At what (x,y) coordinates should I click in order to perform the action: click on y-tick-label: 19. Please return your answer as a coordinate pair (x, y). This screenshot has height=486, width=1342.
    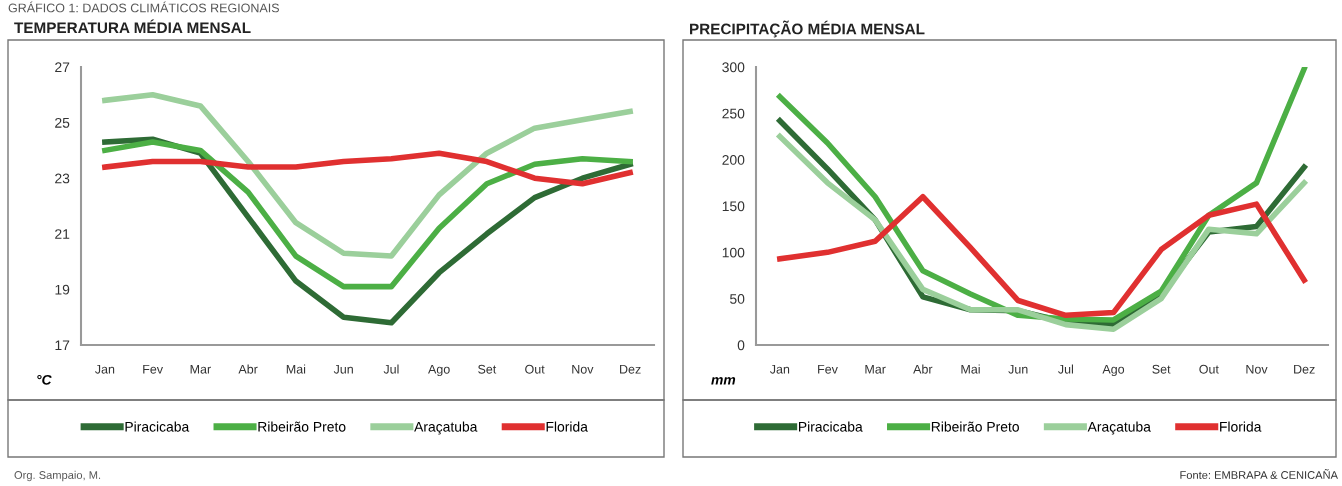
    Looking at the image, I should click on (62, 289).